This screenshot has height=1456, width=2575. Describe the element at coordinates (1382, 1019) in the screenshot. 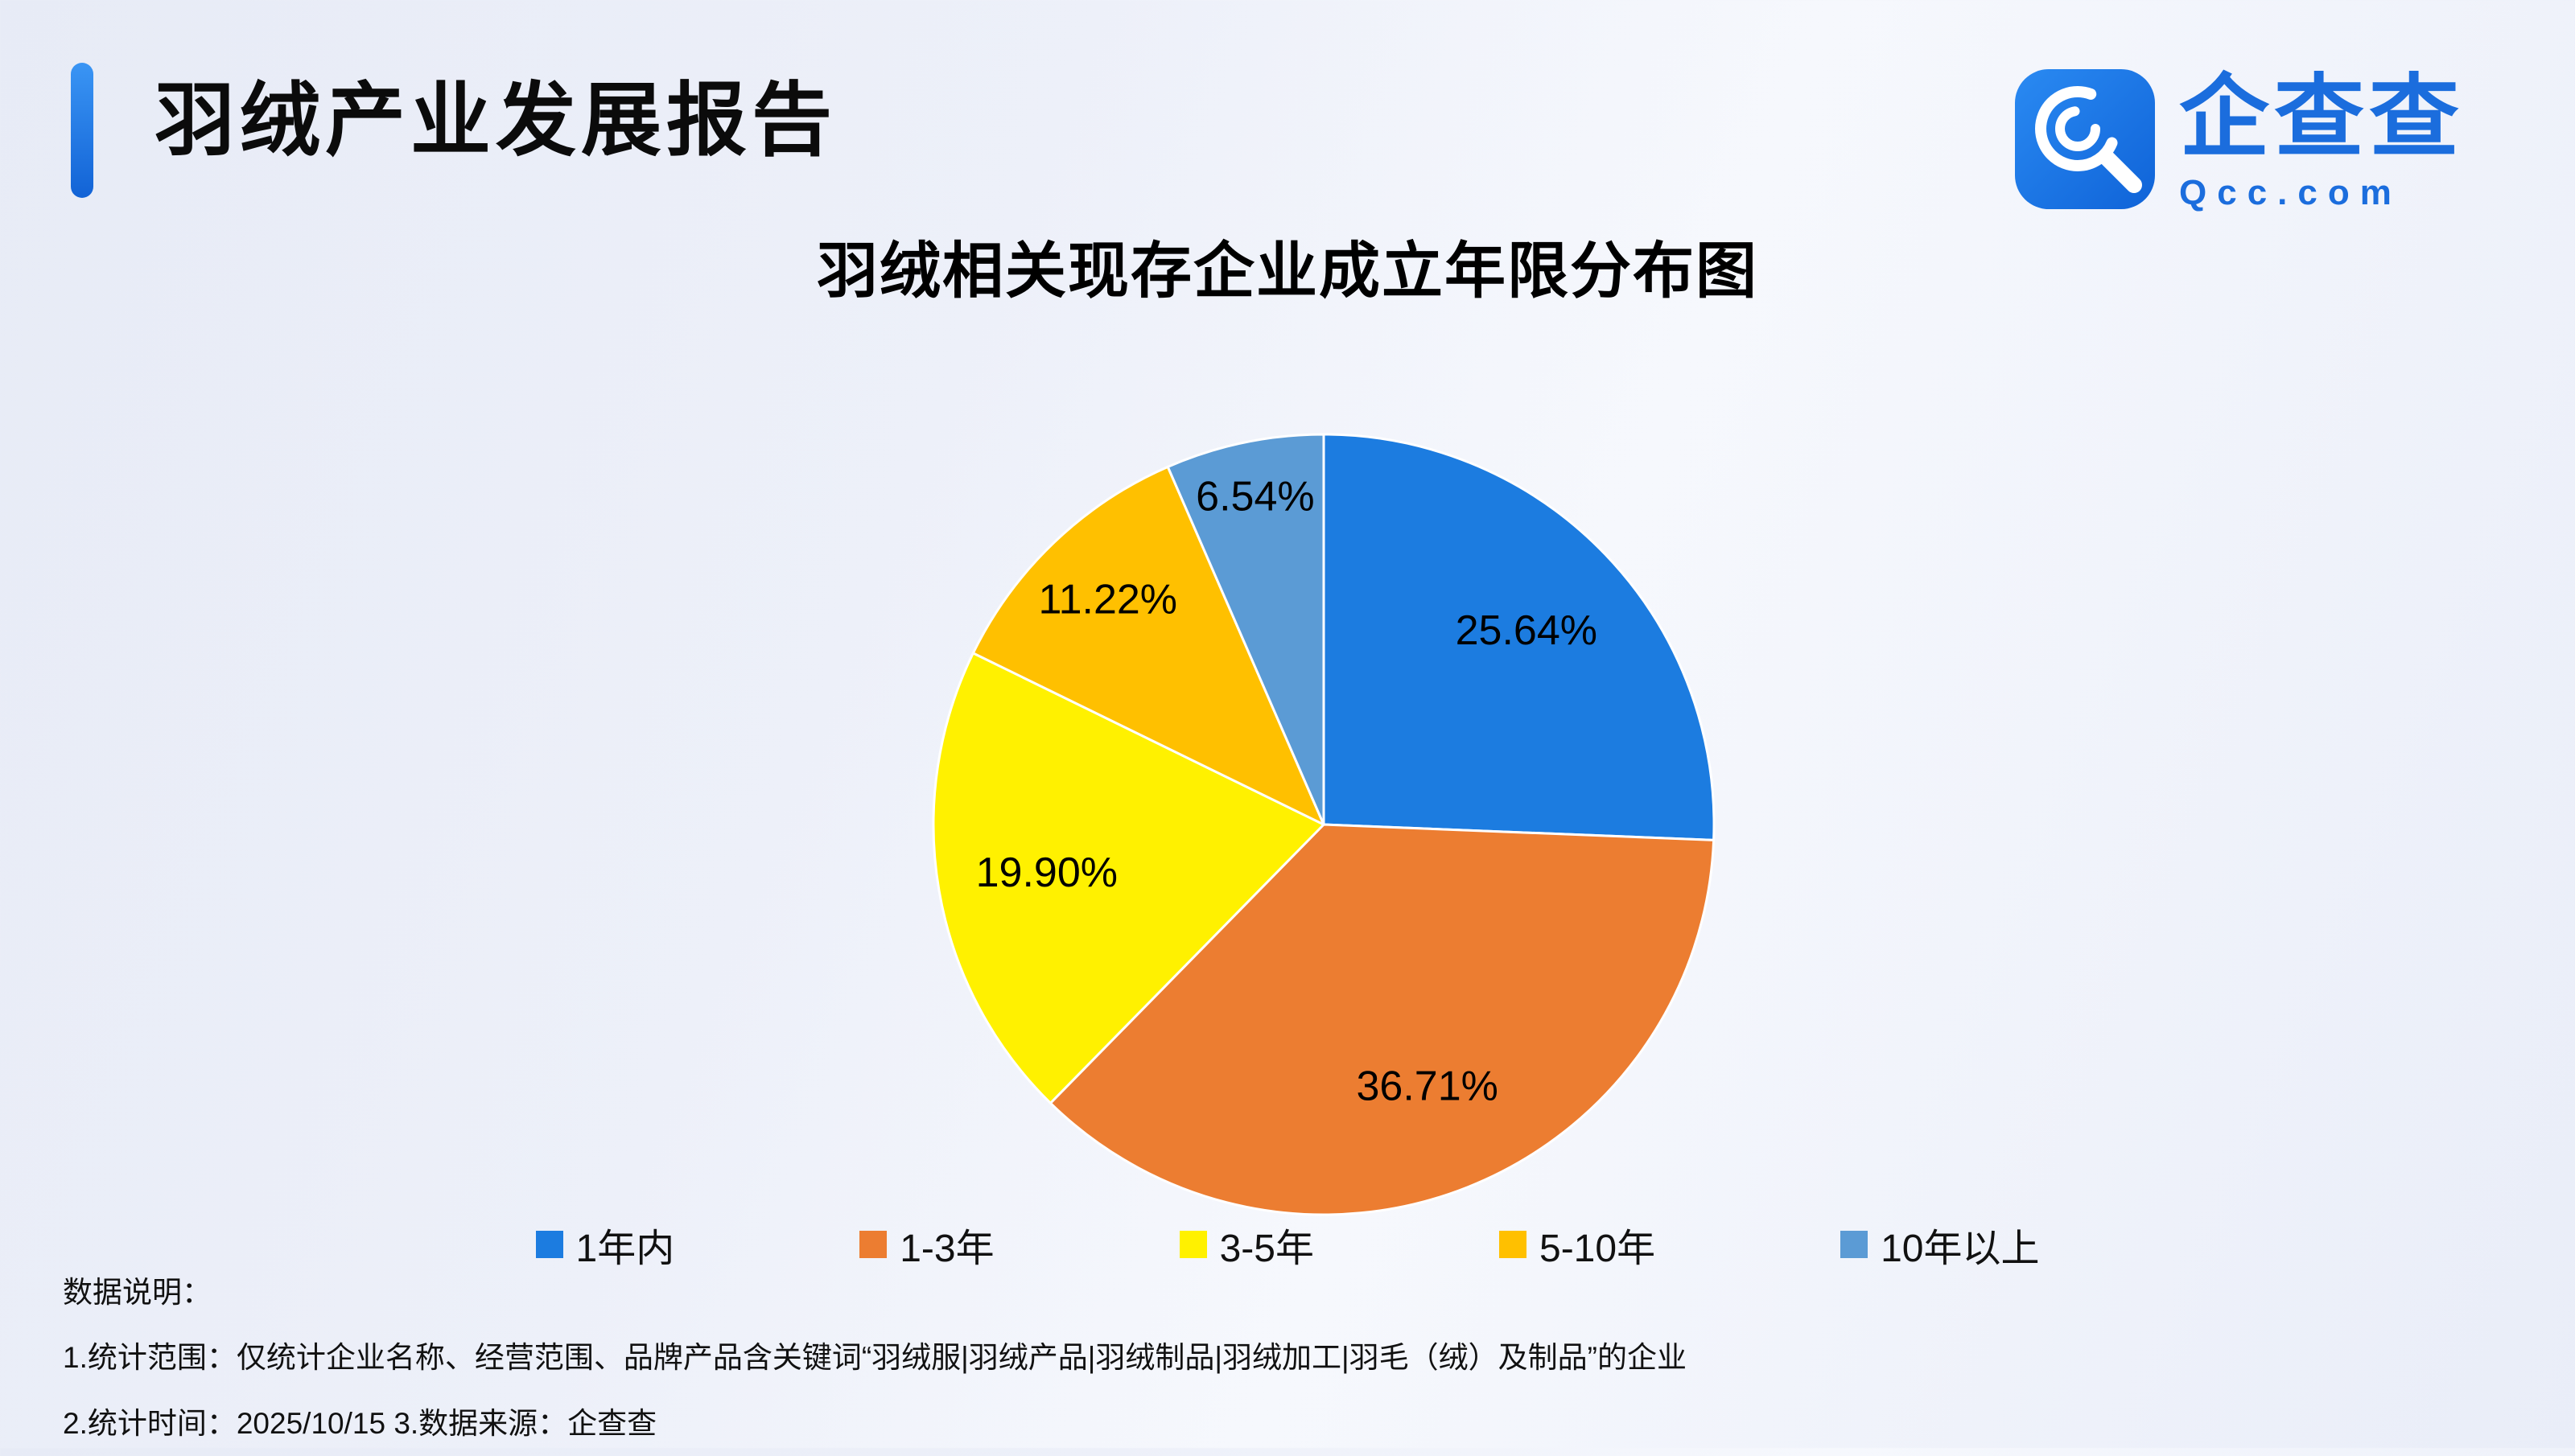

I see `pie-slice-1-3年` at that location.